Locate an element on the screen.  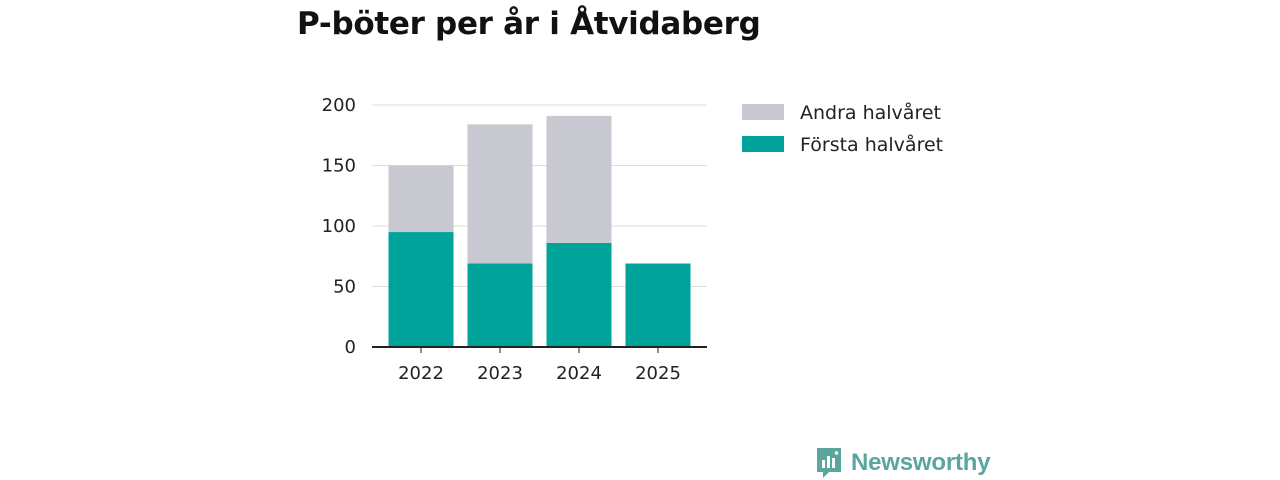
bar-2024-forsta-halvaret is located at coordinates (579, 294).